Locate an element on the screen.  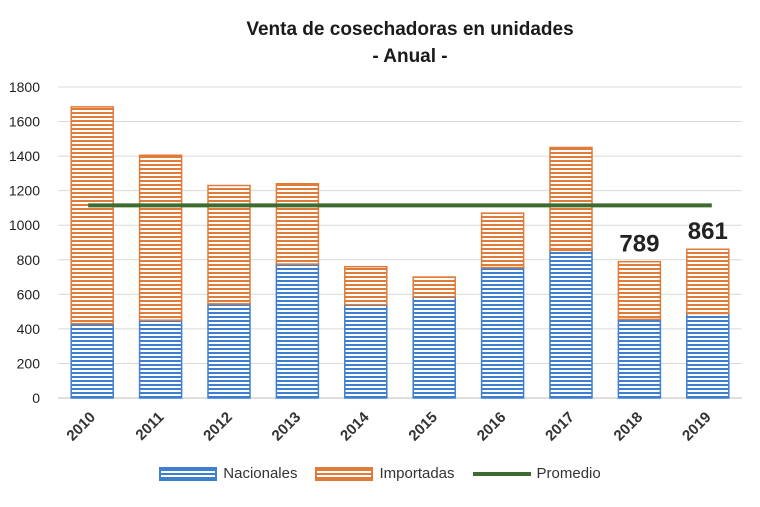
bar-nacionales-2014 is located at coordinates (366, 351).